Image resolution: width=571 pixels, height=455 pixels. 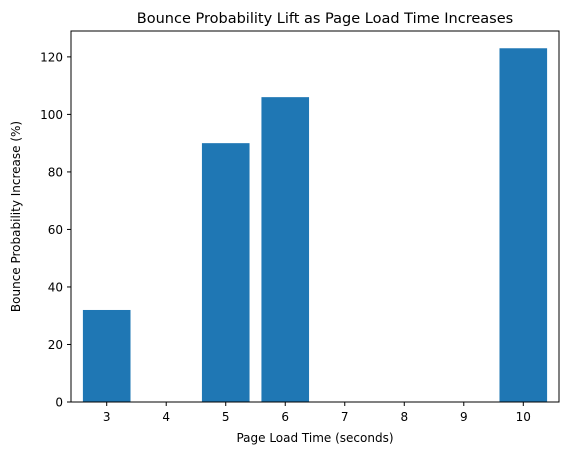 What do you see at coordinates (107, 417) in the screenshot?
I see `x-tick-label: 3` at bounding box center [107, 417].